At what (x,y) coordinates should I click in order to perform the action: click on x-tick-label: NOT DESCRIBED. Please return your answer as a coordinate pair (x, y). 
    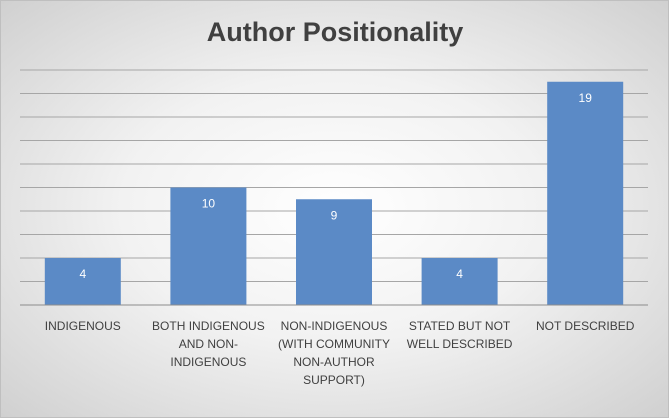
    Looking at the image, I should click on (585, 326).